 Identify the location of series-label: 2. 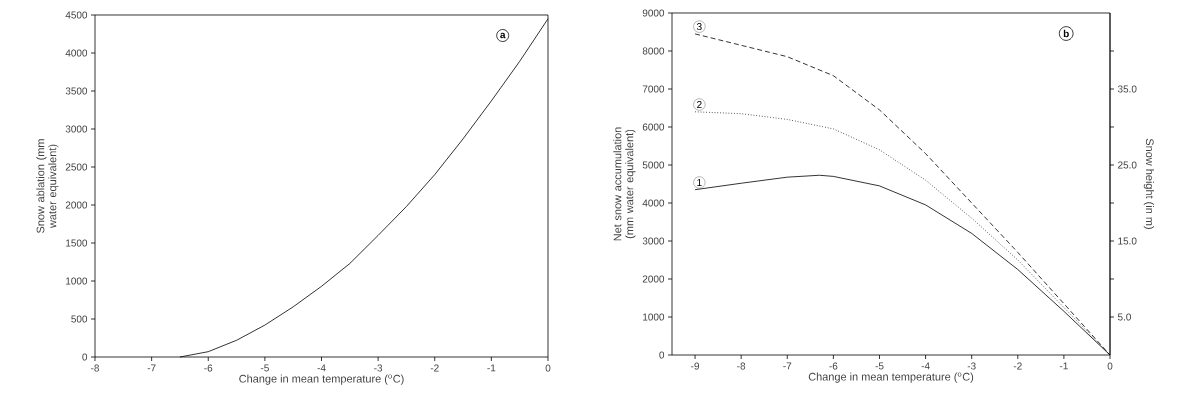
(699, 104).